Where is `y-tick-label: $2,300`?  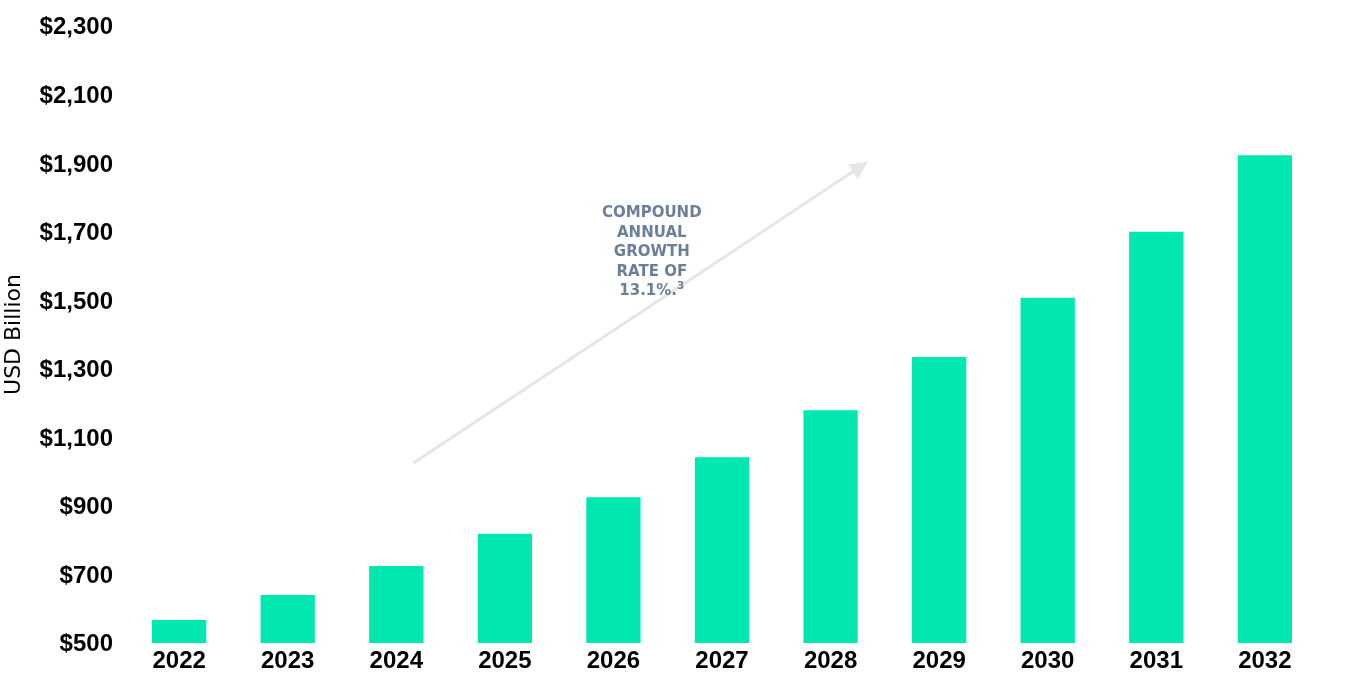
y-tick-label: $2,300 is located at coordinates (76, 26).